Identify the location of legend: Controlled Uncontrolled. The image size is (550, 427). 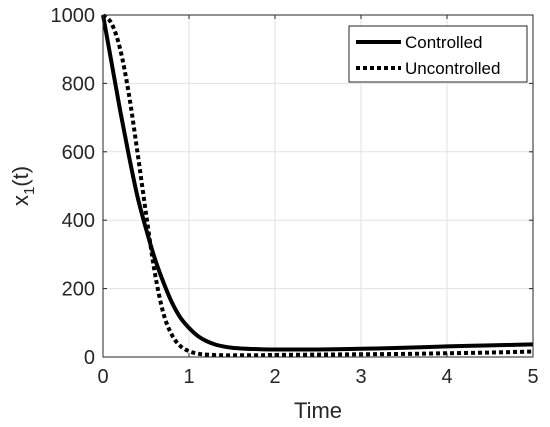
(438, 54).